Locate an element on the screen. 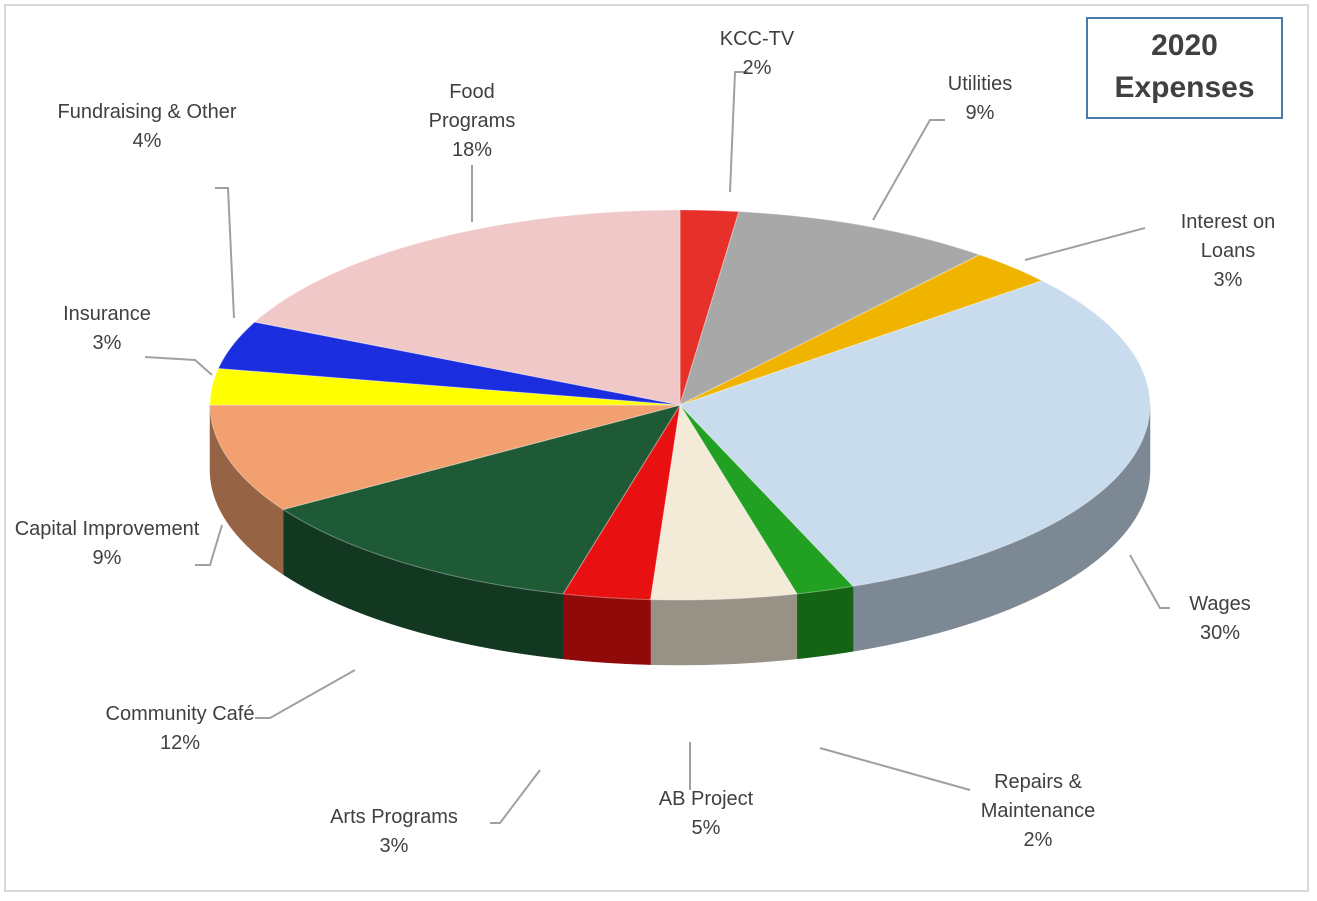  category-label: Community Café is located at coordinates (180, 714).